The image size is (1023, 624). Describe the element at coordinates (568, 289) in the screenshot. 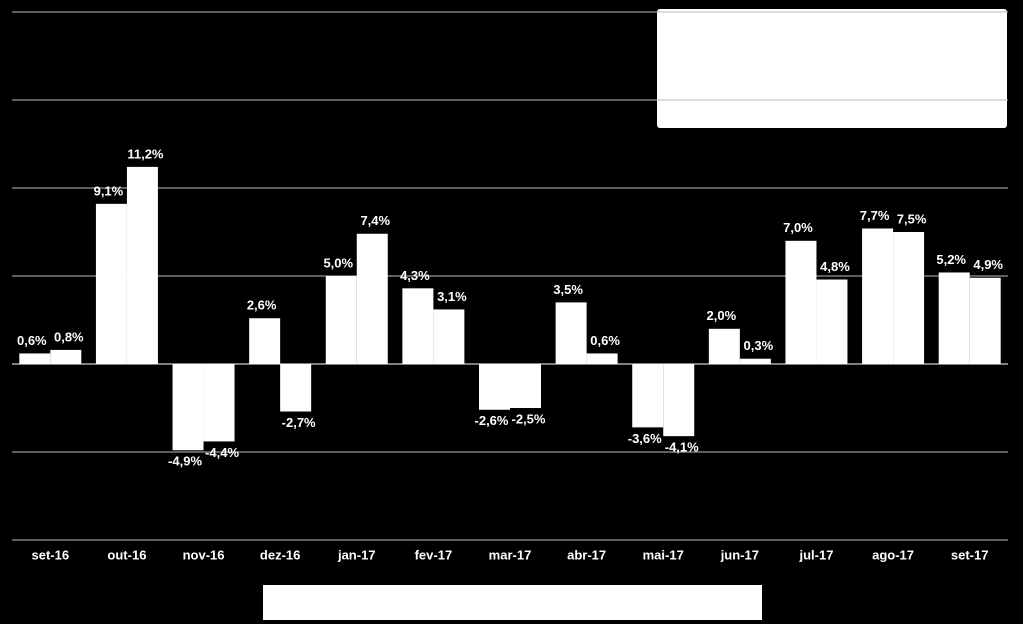

I see `value-label: 3,5%` at that location.